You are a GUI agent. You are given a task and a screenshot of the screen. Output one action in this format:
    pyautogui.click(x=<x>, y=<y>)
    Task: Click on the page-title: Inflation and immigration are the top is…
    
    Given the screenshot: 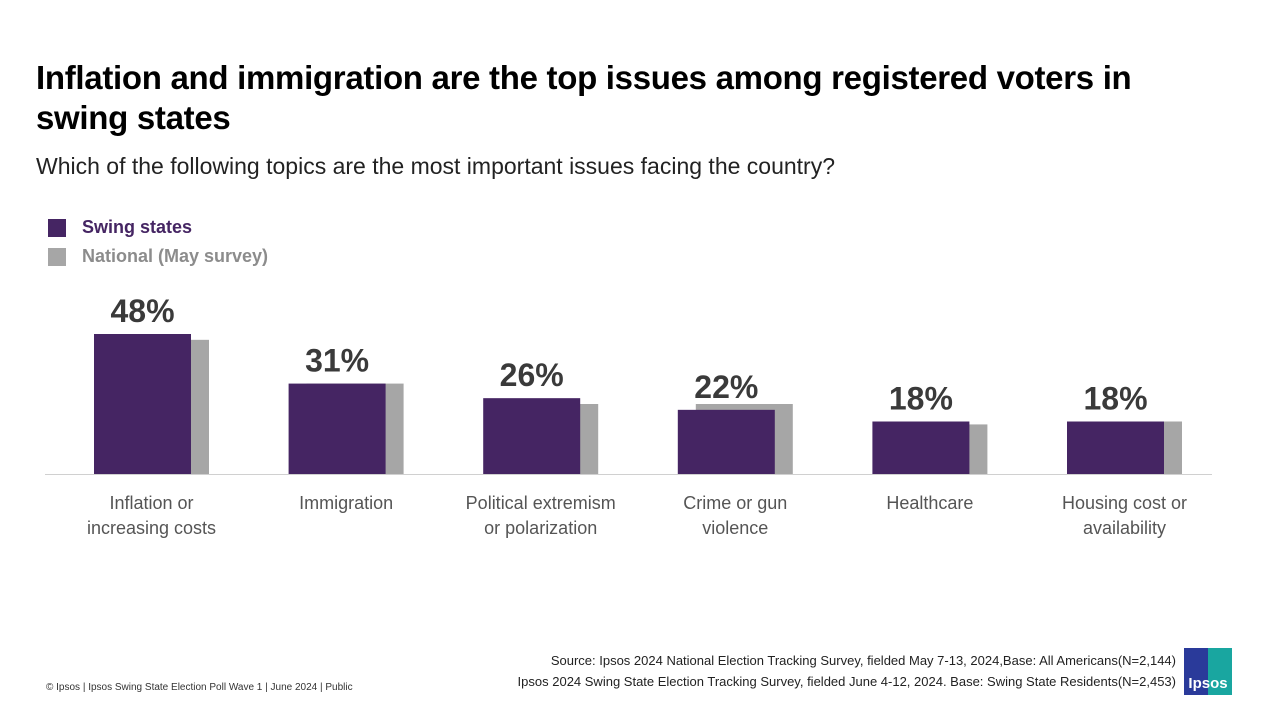 What is the action you would take?
    pyautogui.click(x=584, y=97)
    